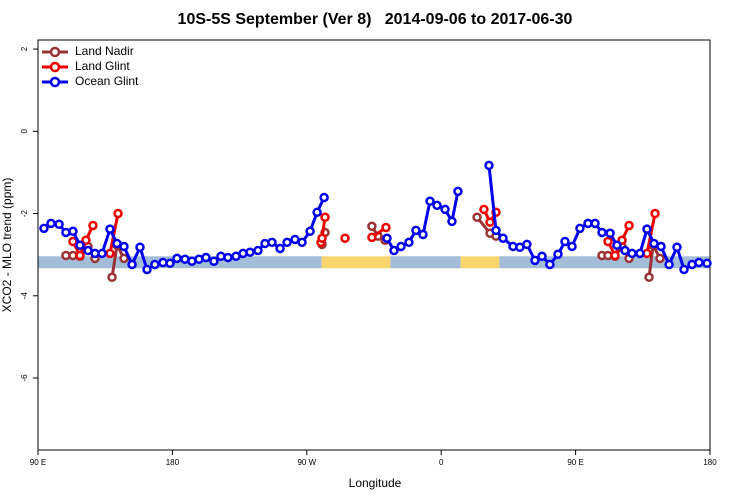 The width and height of the screenshot is (750, 500). What do you see at coordinates (107, 81) in the screenshot?
I see `legend-label: Ocean Glint` at bounding box center [107, 81].